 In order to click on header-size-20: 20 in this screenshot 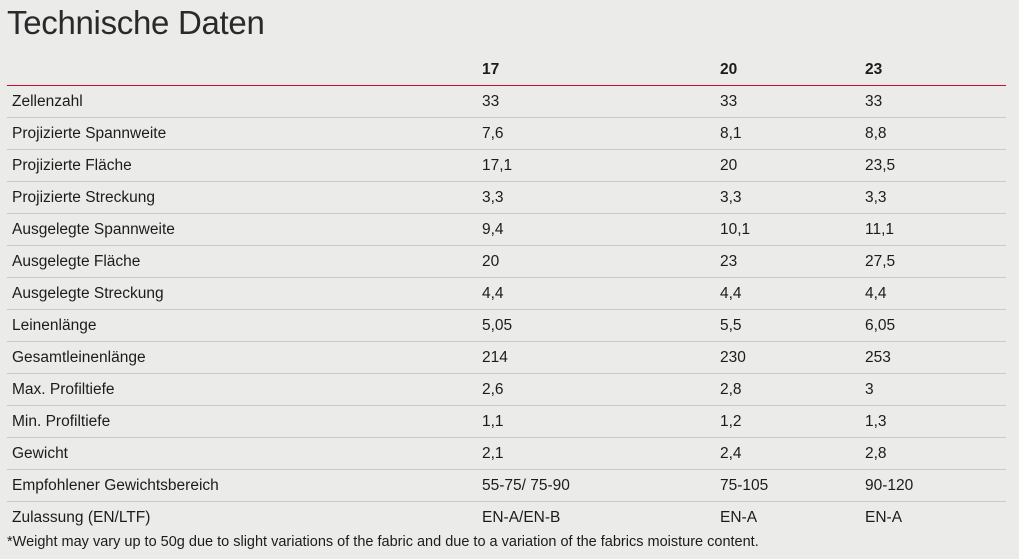, I will do `click(787, 70)`.